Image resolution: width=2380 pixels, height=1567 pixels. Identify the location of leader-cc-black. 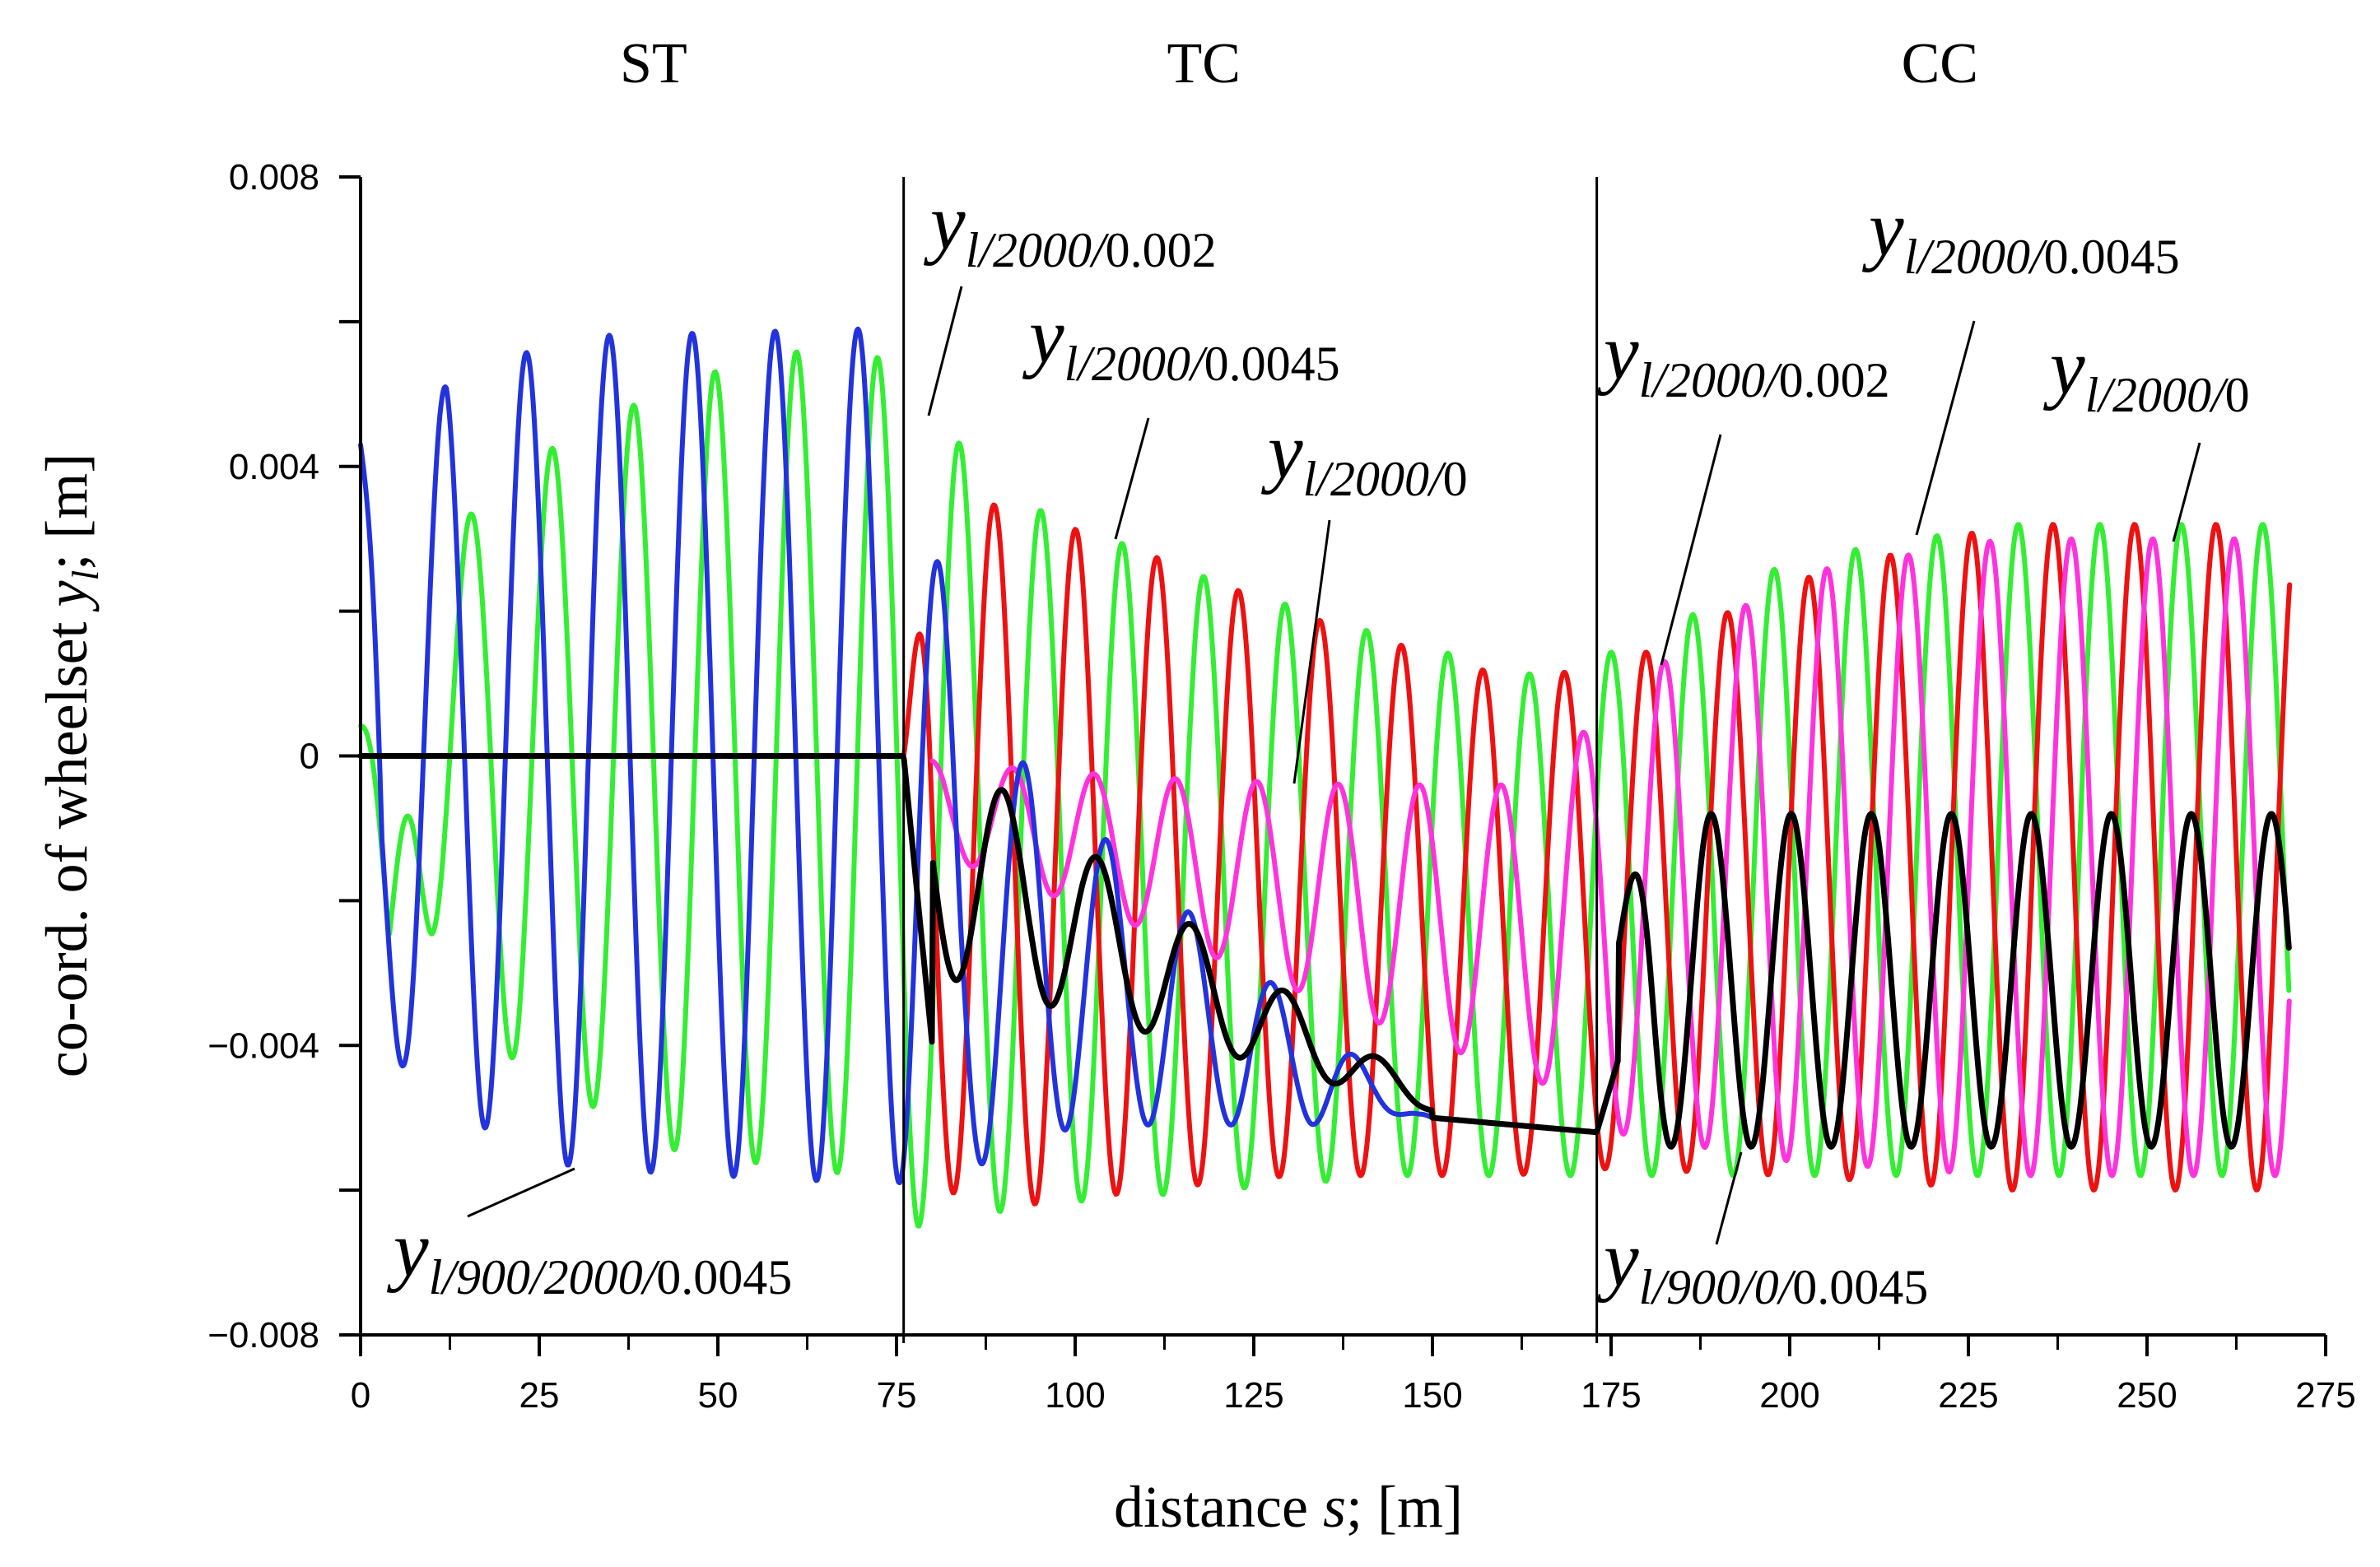
(1729, 1198).